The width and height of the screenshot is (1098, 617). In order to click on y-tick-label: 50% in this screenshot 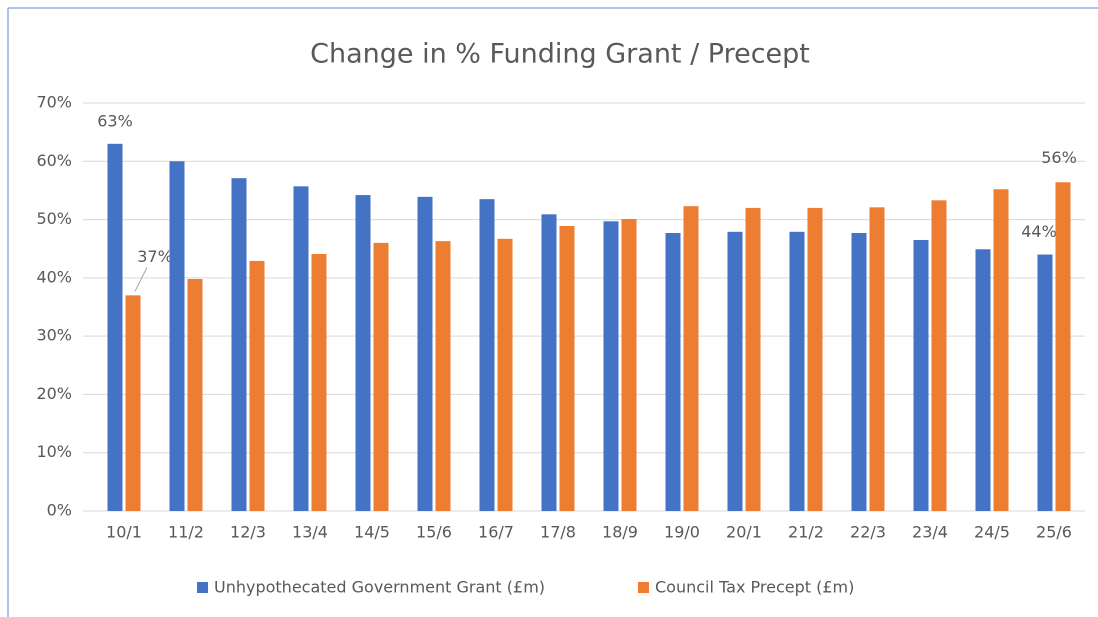, I will do `click(54, 218)`.